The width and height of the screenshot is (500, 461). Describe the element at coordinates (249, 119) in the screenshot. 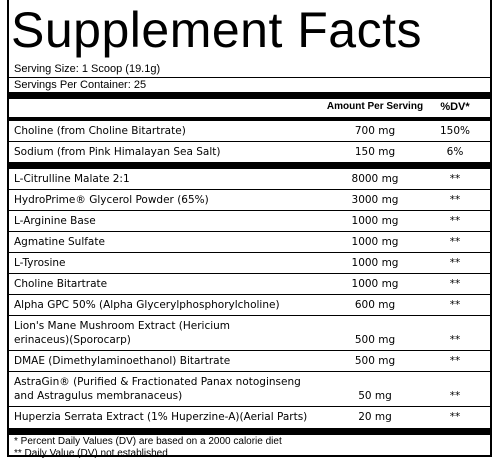

I see `divider-mid` at that location.